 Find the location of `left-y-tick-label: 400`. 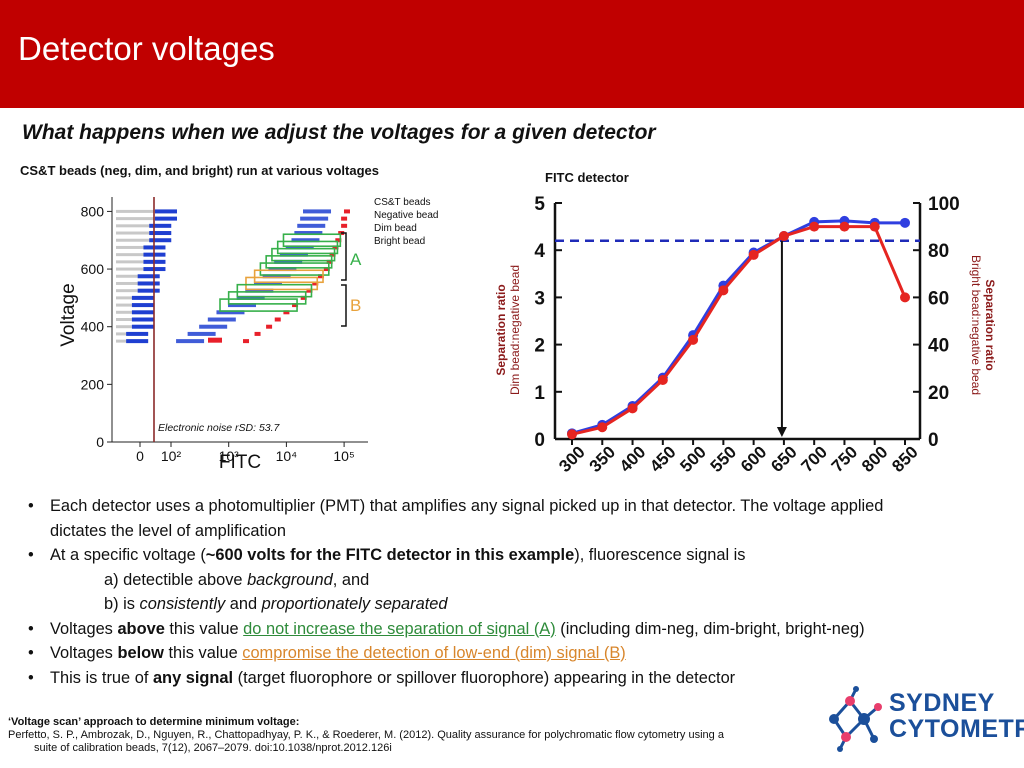

left-y-tick-label: 400 is located at coordinates (93, 327).